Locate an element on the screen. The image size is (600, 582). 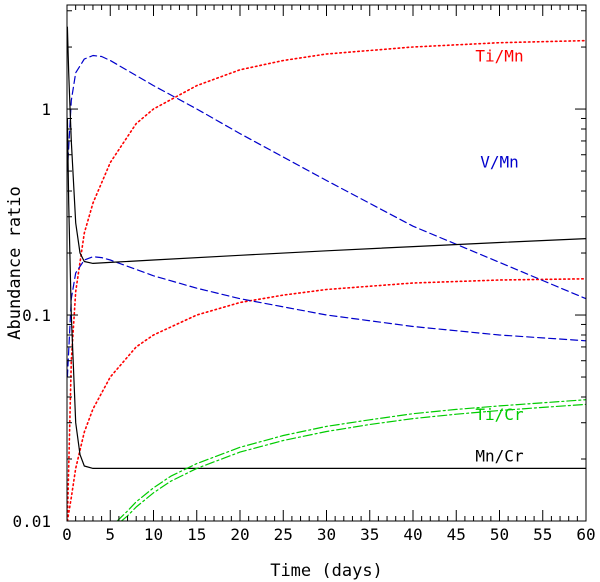
series-label: V/Mn is located at coordinates (499, 162).